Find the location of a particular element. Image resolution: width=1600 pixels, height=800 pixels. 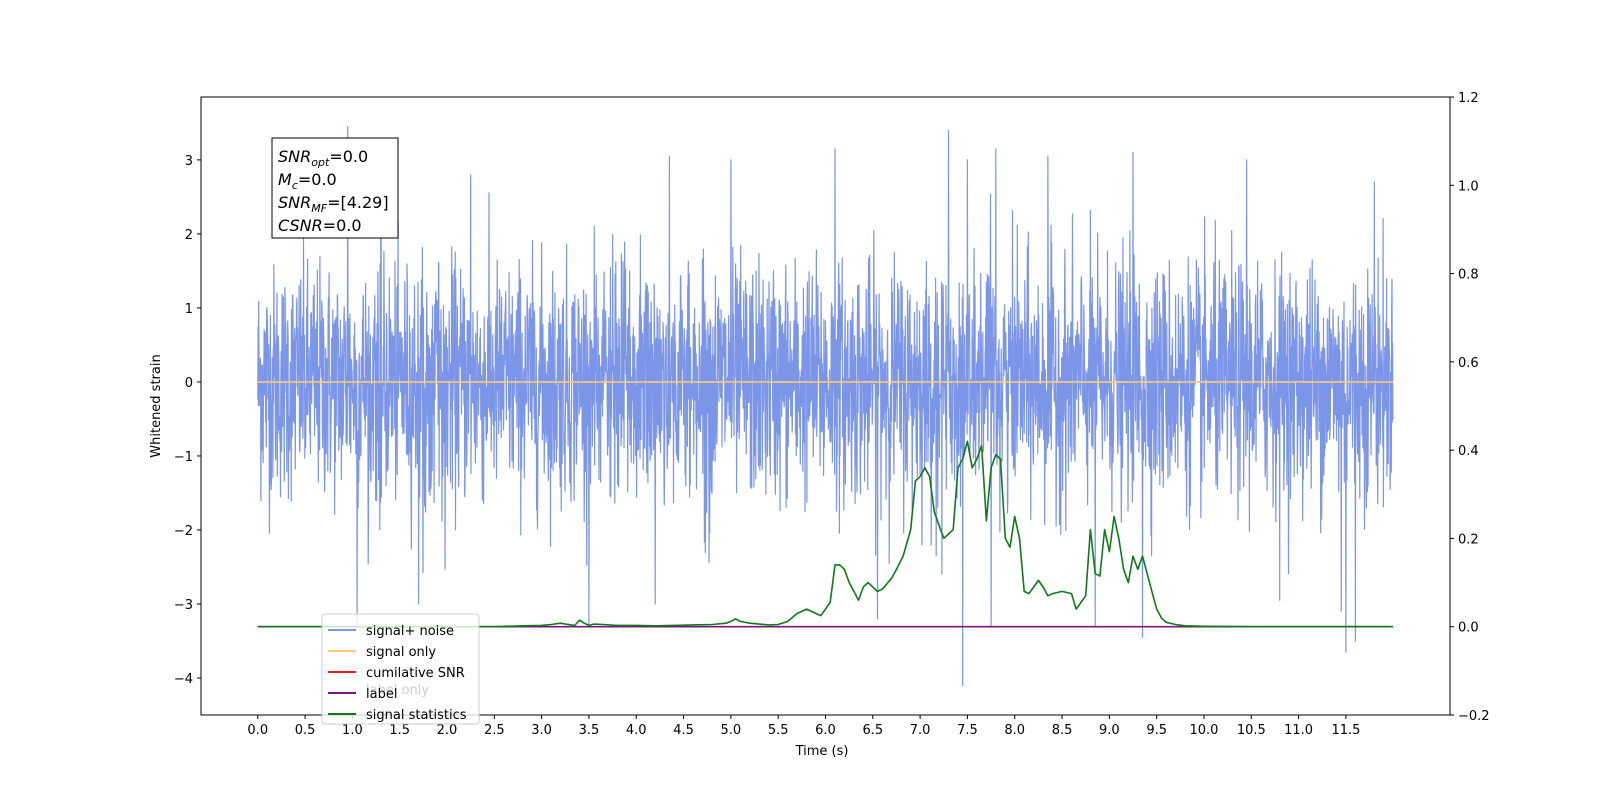

y-axis-label: Whitened strain is located at coordinates (156, 405).